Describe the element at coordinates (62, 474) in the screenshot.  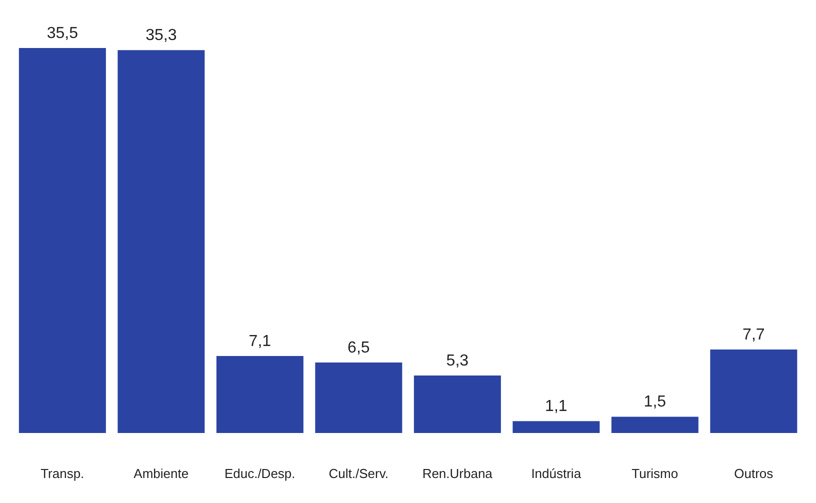
I see `x-tick-label: Transp.` at that location.